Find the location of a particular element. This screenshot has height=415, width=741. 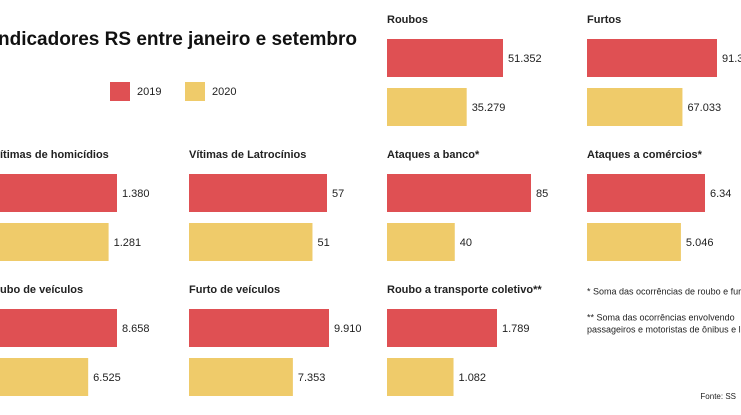

value-label: 57 is located at coordinates (338, 194).